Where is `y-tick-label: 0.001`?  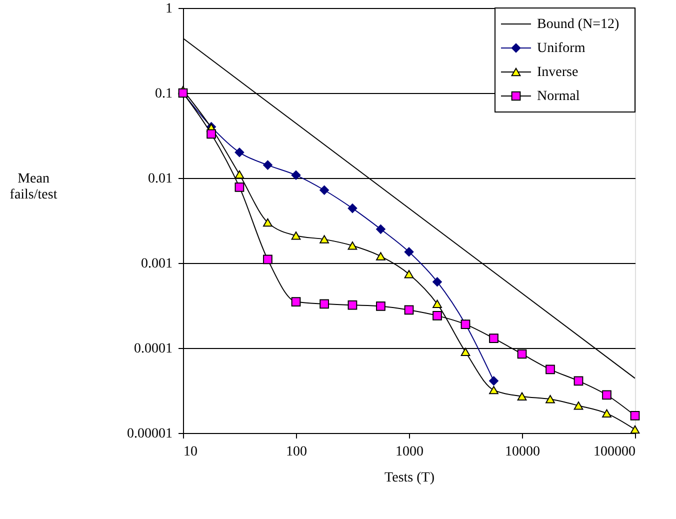 y-tick-label: 0.001 is located at coordinates (156, 264).